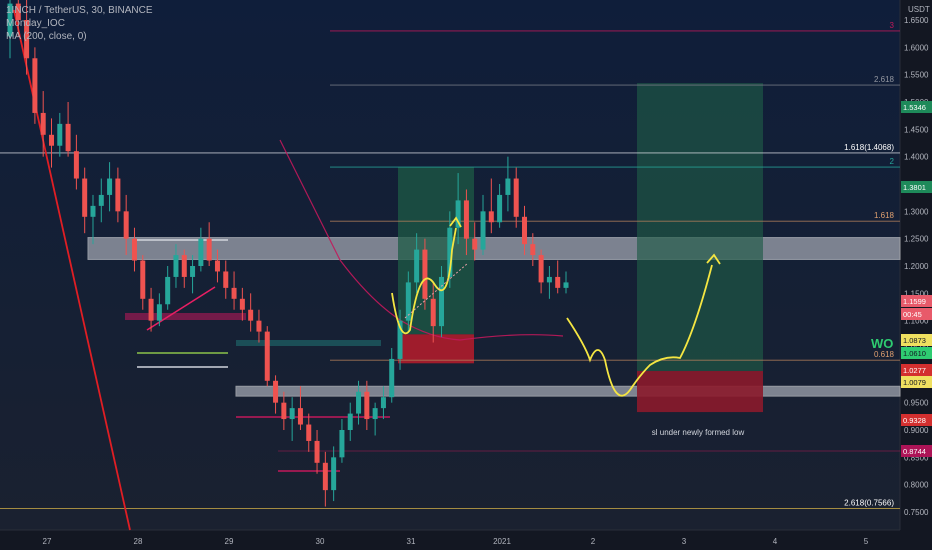 The width and height of the screenshot is (932, 550). I want to click on x-tick-label: 2021, so click(502, 541).